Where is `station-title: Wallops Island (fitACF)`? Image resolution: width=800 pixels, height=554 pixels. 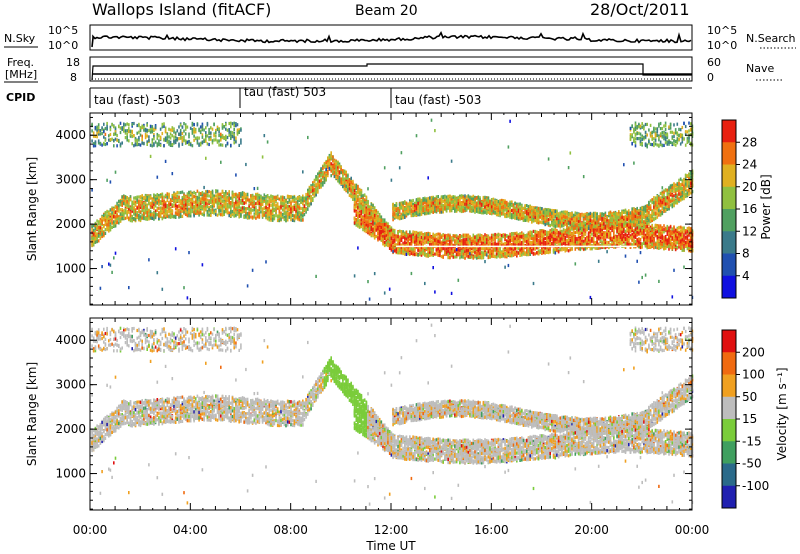 station-title: Wallops Island (fitACF) is located at coordinates (181, 9).